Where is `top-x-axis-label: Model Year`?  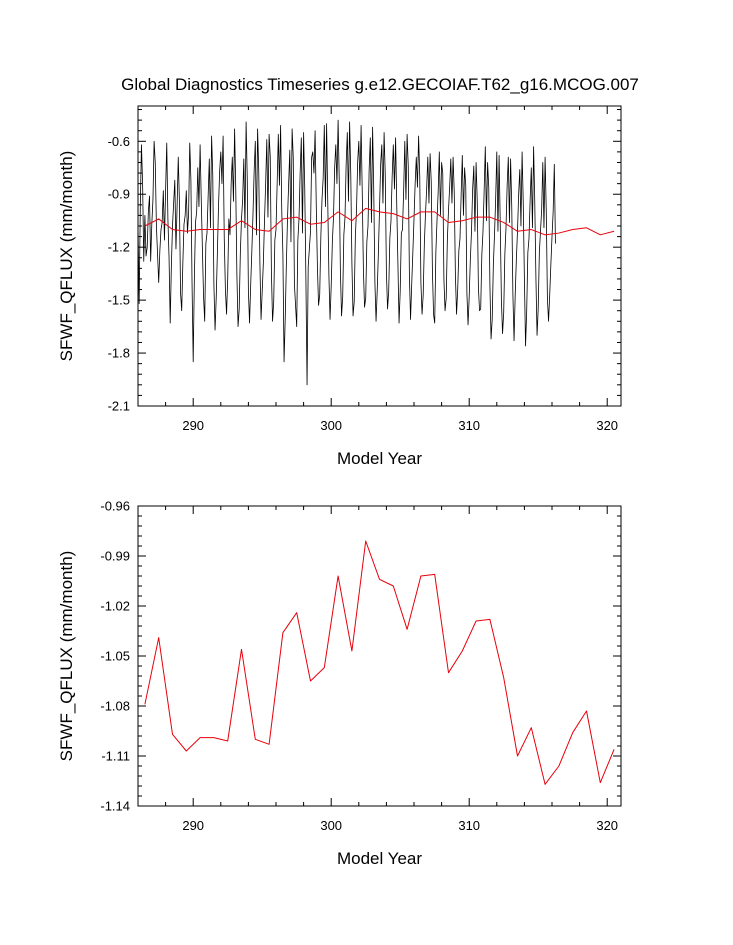
top-x-axis-label: Model Year is located at coordinates (379, 458).